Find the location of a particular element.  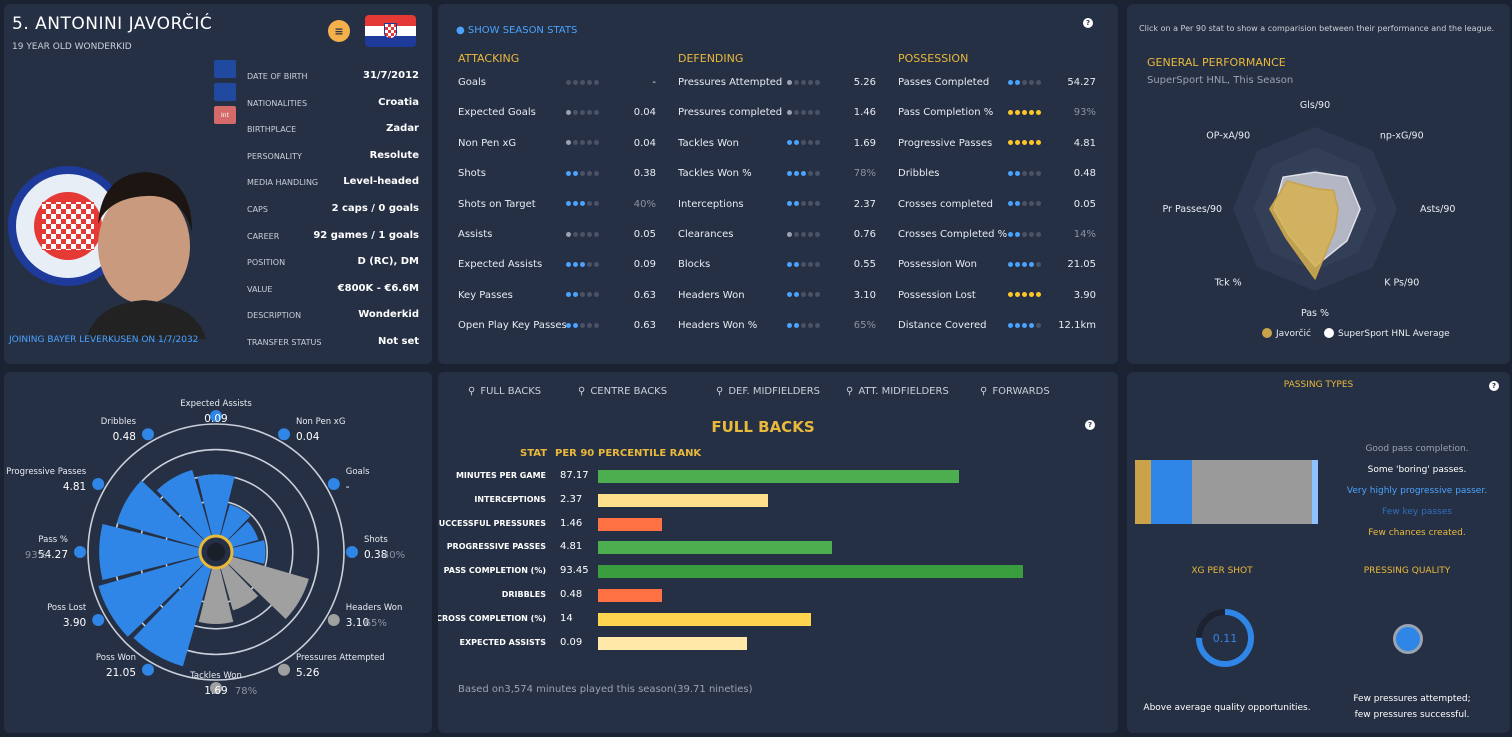

season-stat-row: Expected Assists 0.09 is located at coordinates (557, 266).